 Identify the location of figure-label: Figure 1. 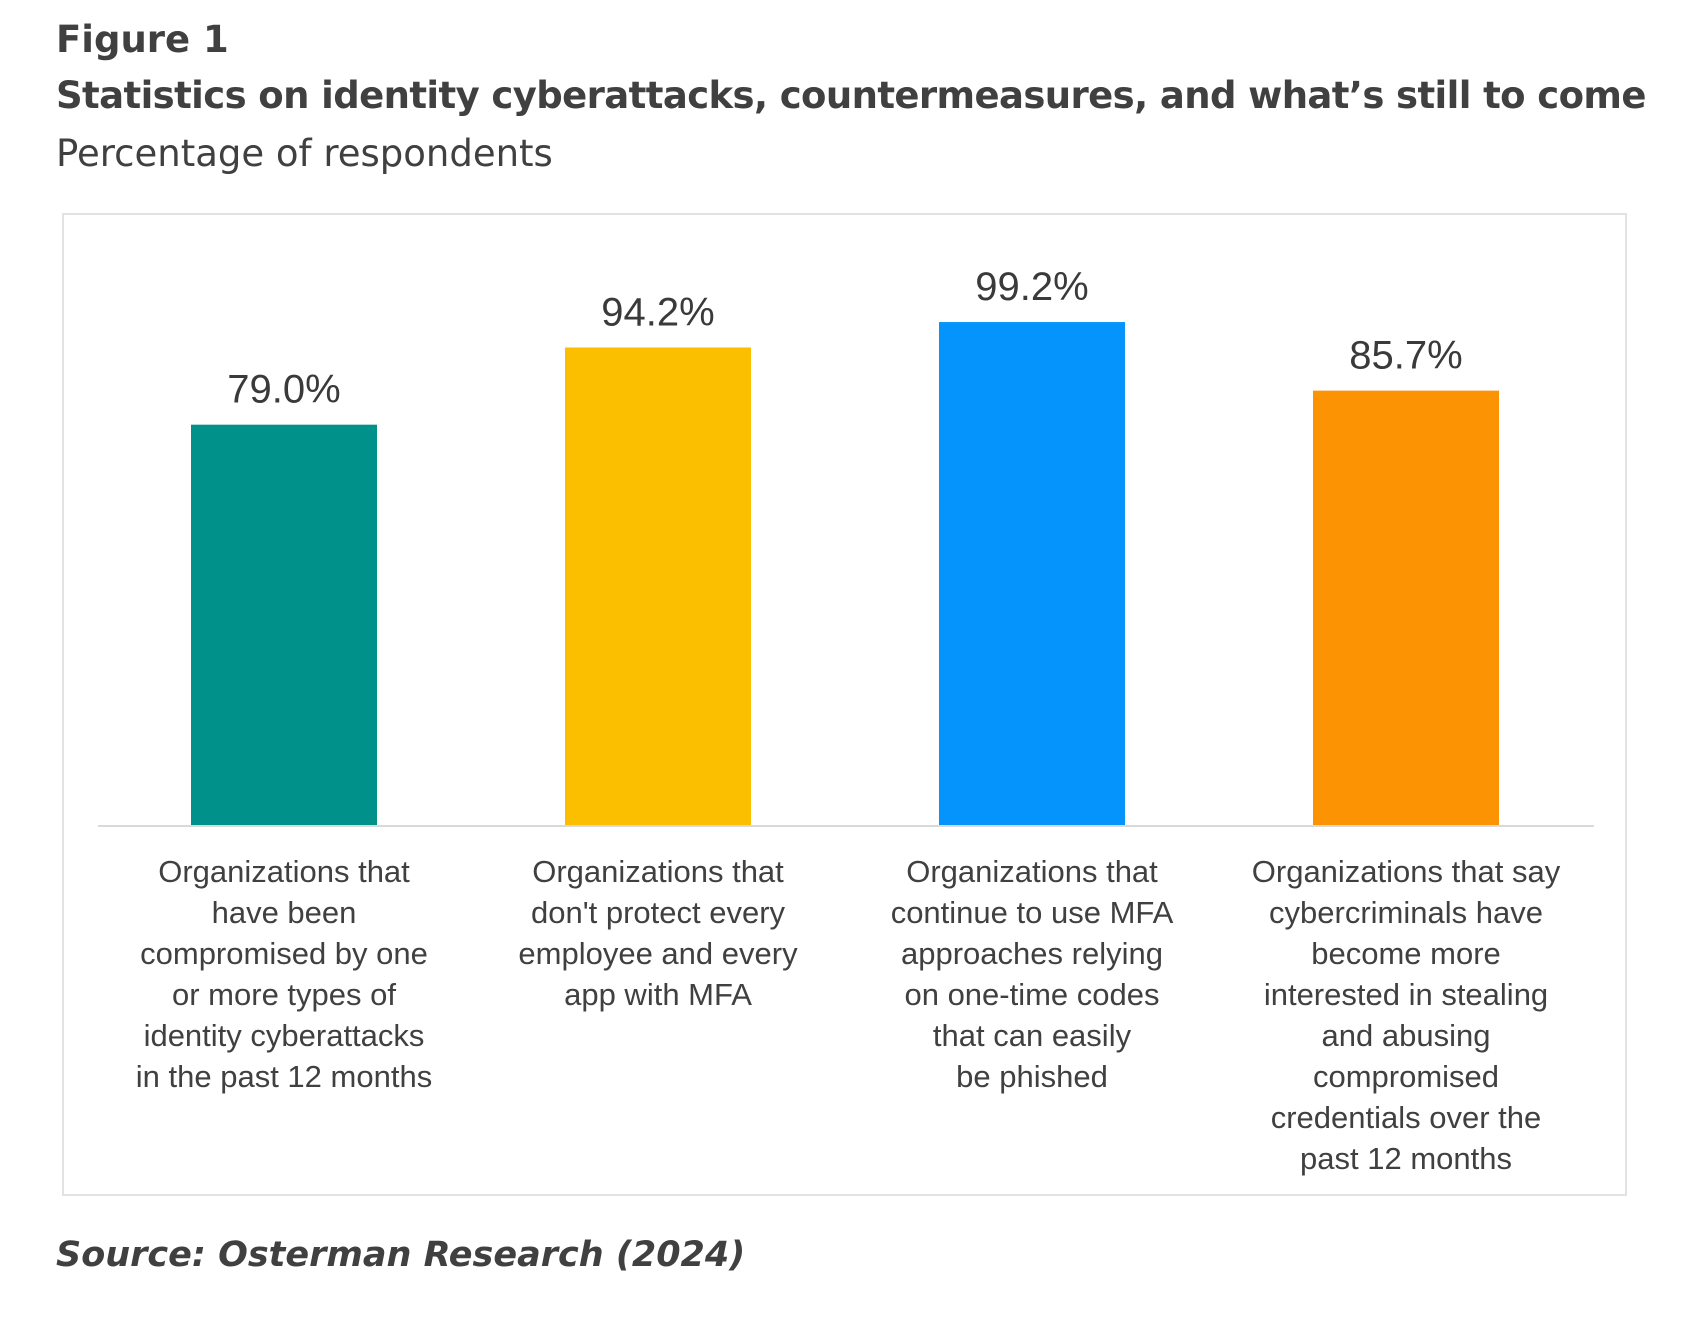
(142, 39).